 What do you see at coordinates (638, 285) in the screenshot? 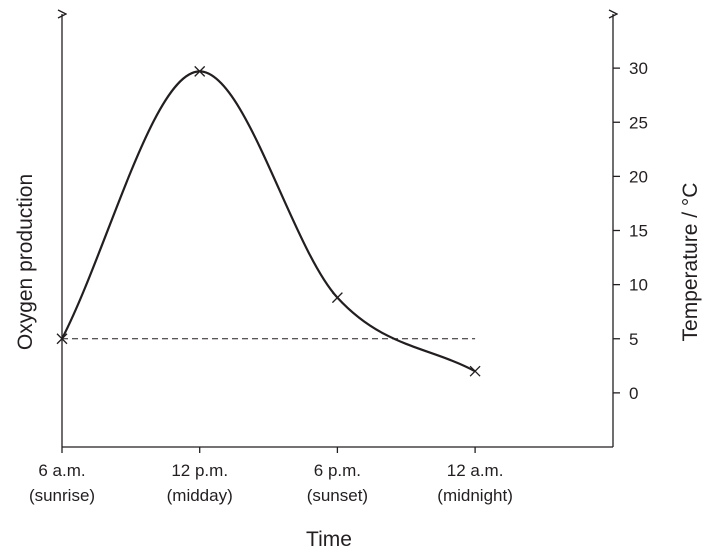
I see `right-axis-tick-label: 10` at bounding box center [638, 285].